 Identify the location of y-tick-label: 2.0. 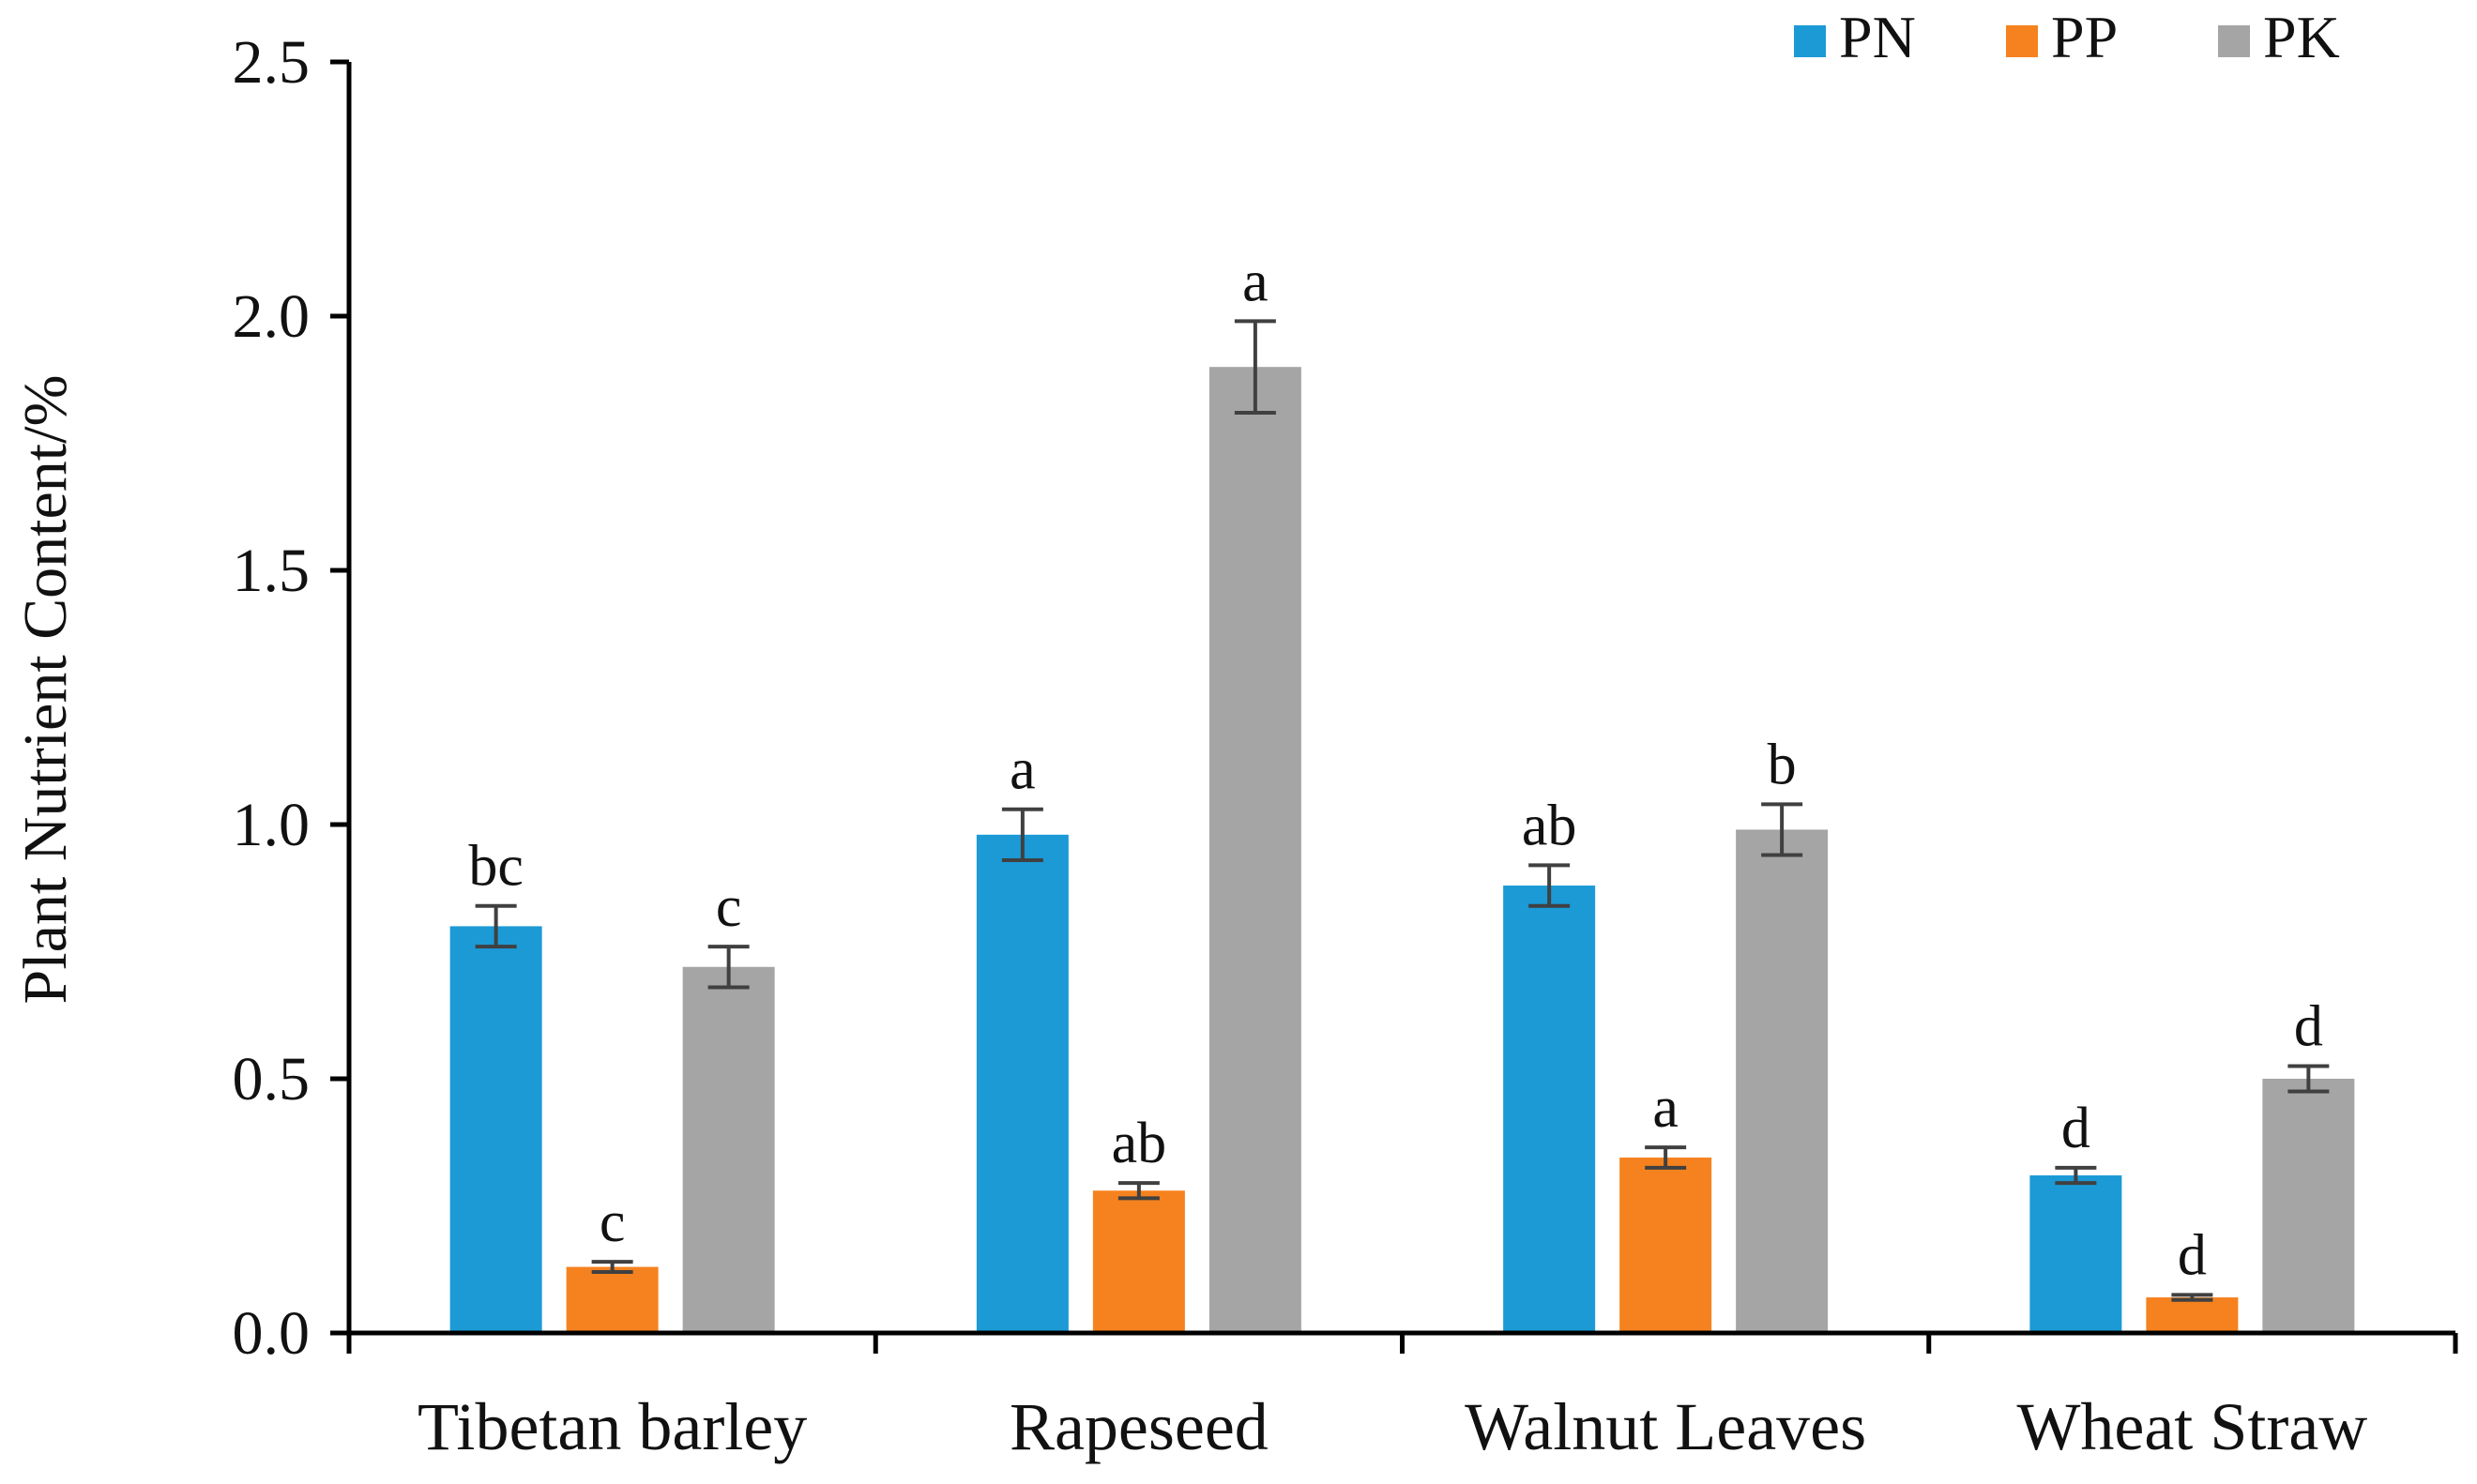
(272, 317).